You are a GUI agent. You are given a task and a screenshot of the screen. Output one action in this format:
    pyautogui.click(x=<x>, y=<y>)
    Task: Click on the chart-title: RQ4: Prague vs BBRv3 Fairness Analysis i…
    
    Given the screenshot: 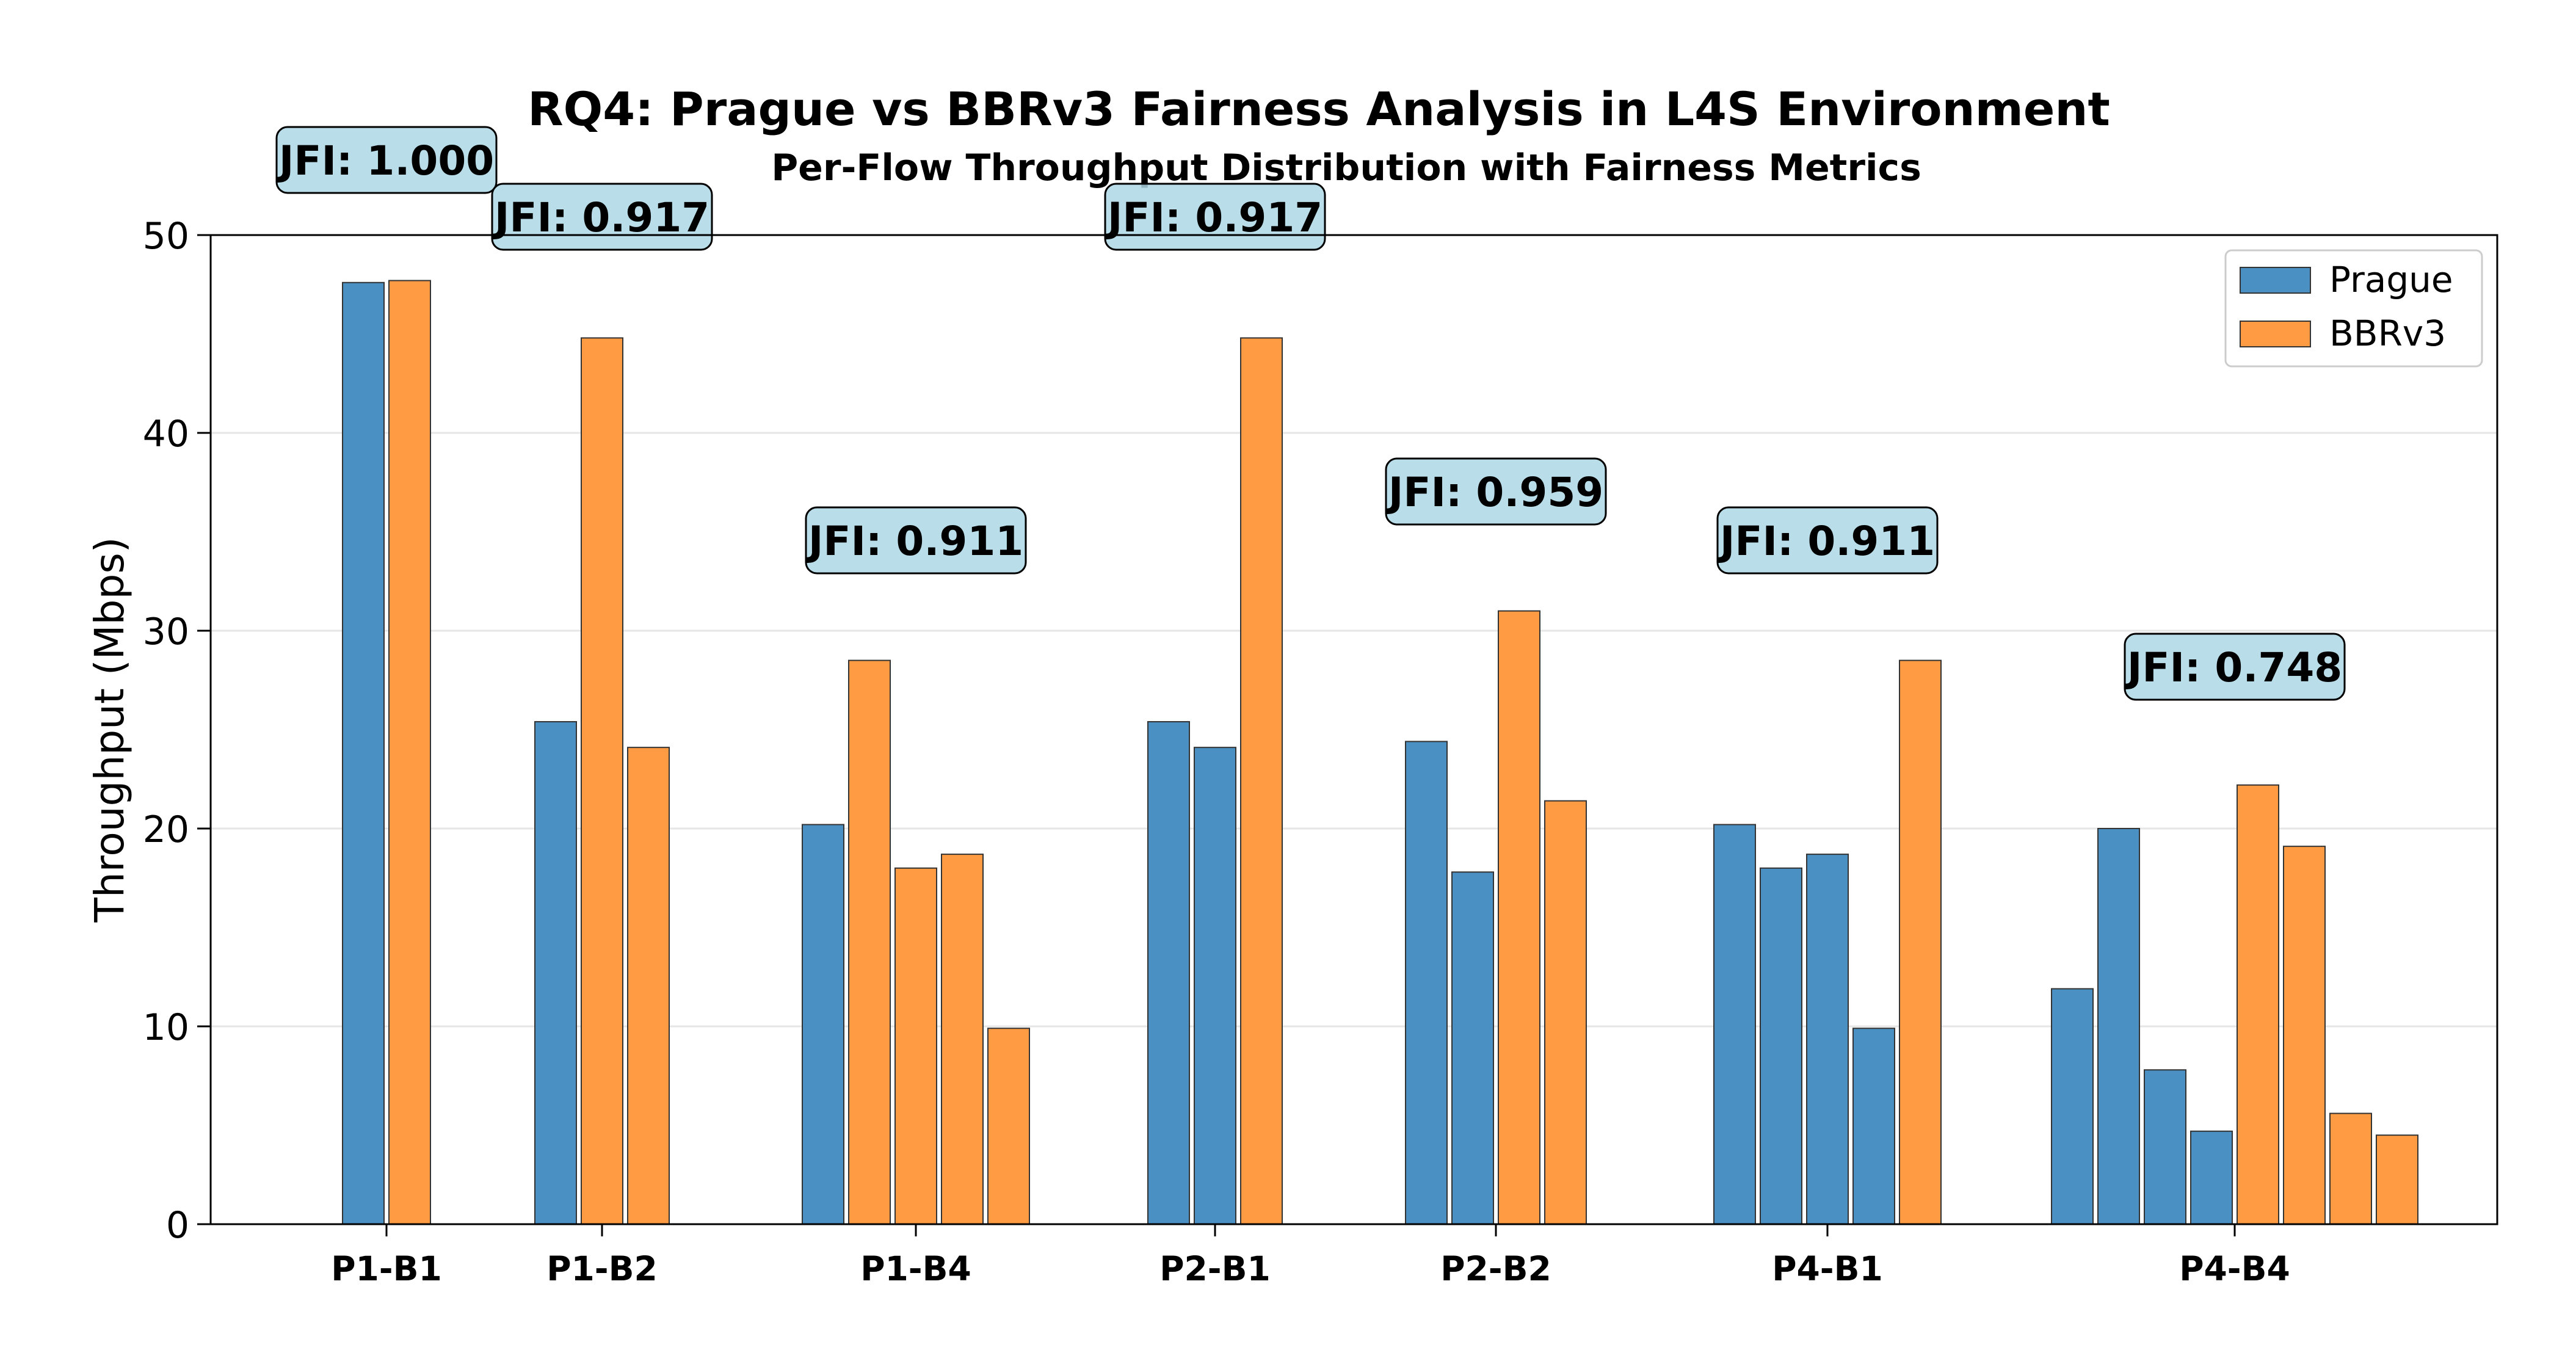 What is the action you would take?
    pyautogui.click(x=1319, y=109)
    